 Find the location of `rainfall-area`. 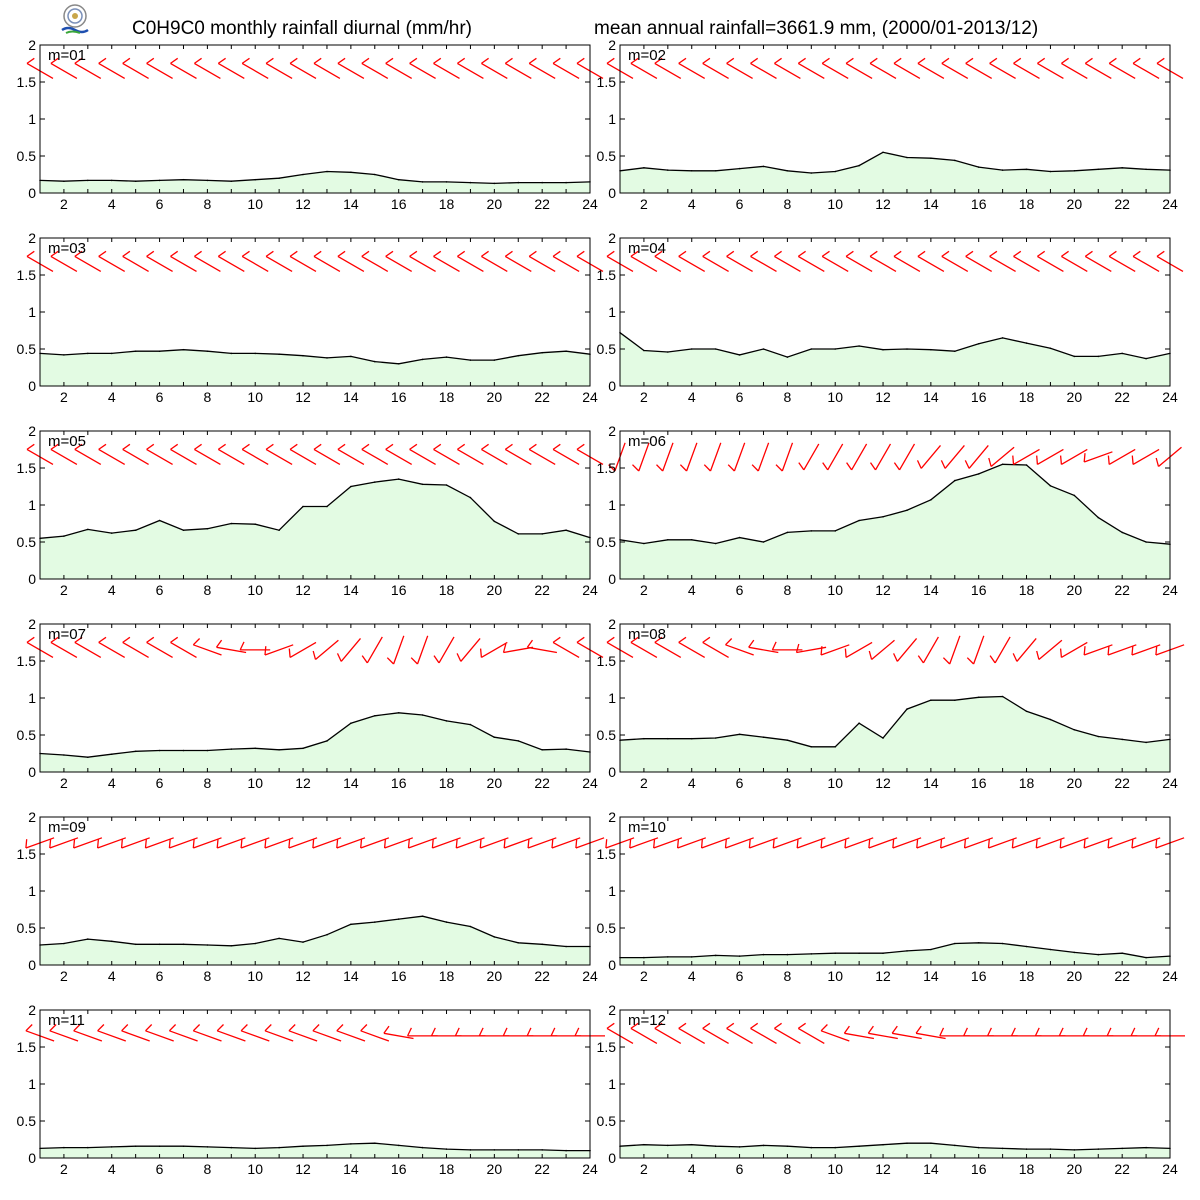

rainfall-area is located at coordinates (315, 1150).